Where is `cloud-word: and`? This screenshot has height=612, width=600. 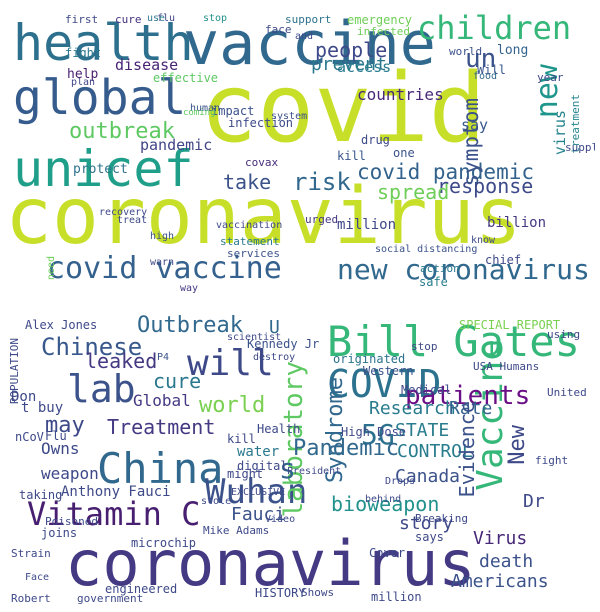
cloud-word: and is located at coordinates (304, 36).